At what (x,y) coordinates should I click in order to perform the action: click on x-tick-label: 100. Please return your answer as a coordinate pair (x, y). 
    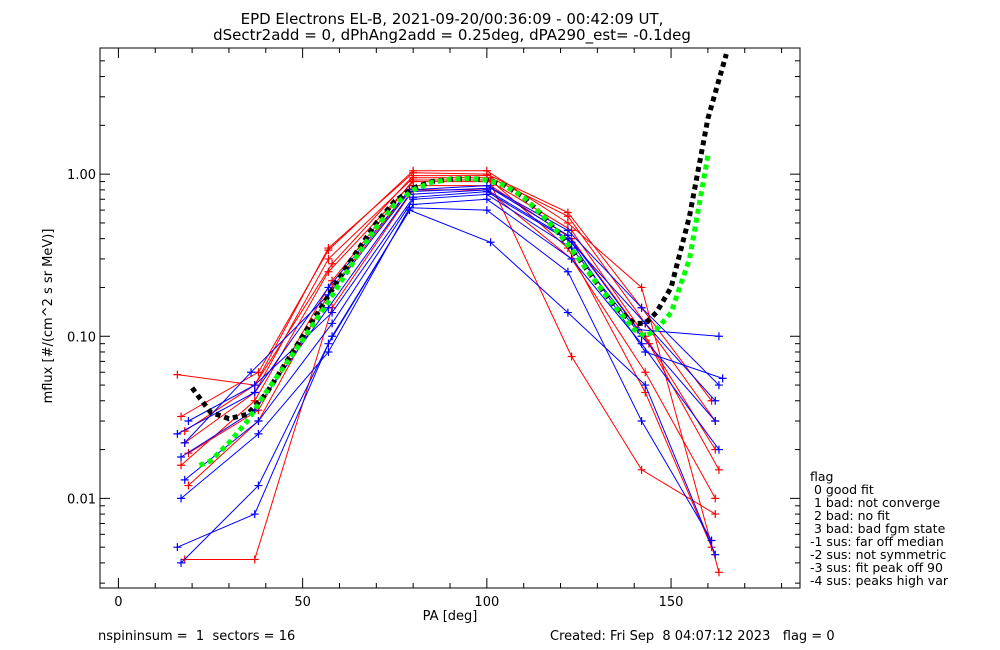
    Looking at the image, I should click on (486, 602).